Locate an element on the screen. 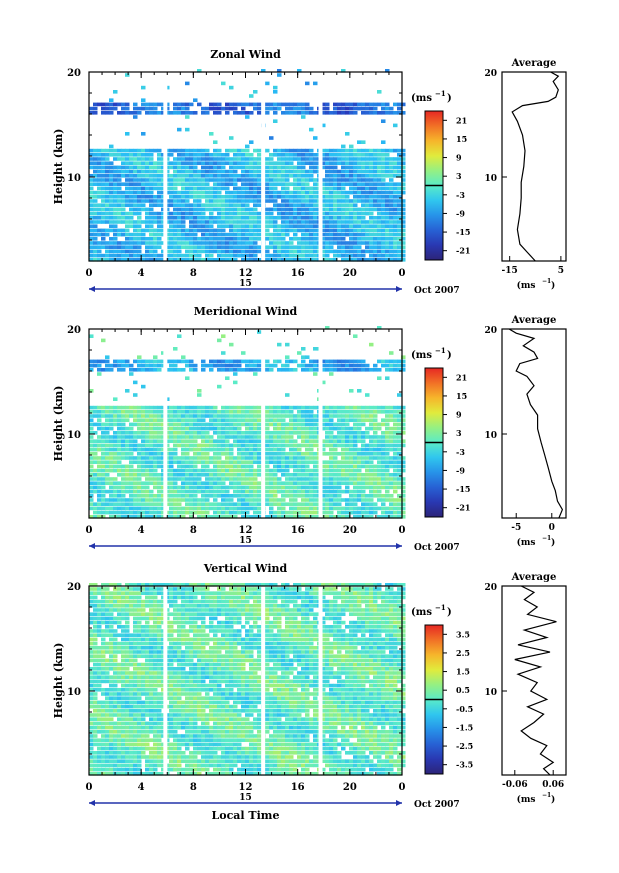 This screenshot has height=873, width=619. date-label: 15 is located at coordinates (245, 284).